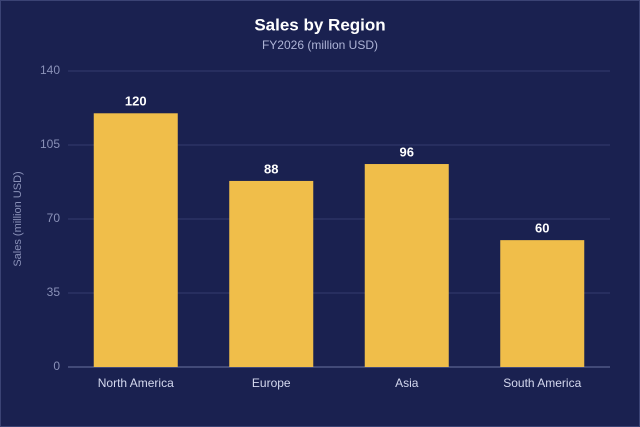 The image size is (640, 427). Describe the element at coordinates (271, 168) in the screenshot. I see `data-label: 88` at that location.